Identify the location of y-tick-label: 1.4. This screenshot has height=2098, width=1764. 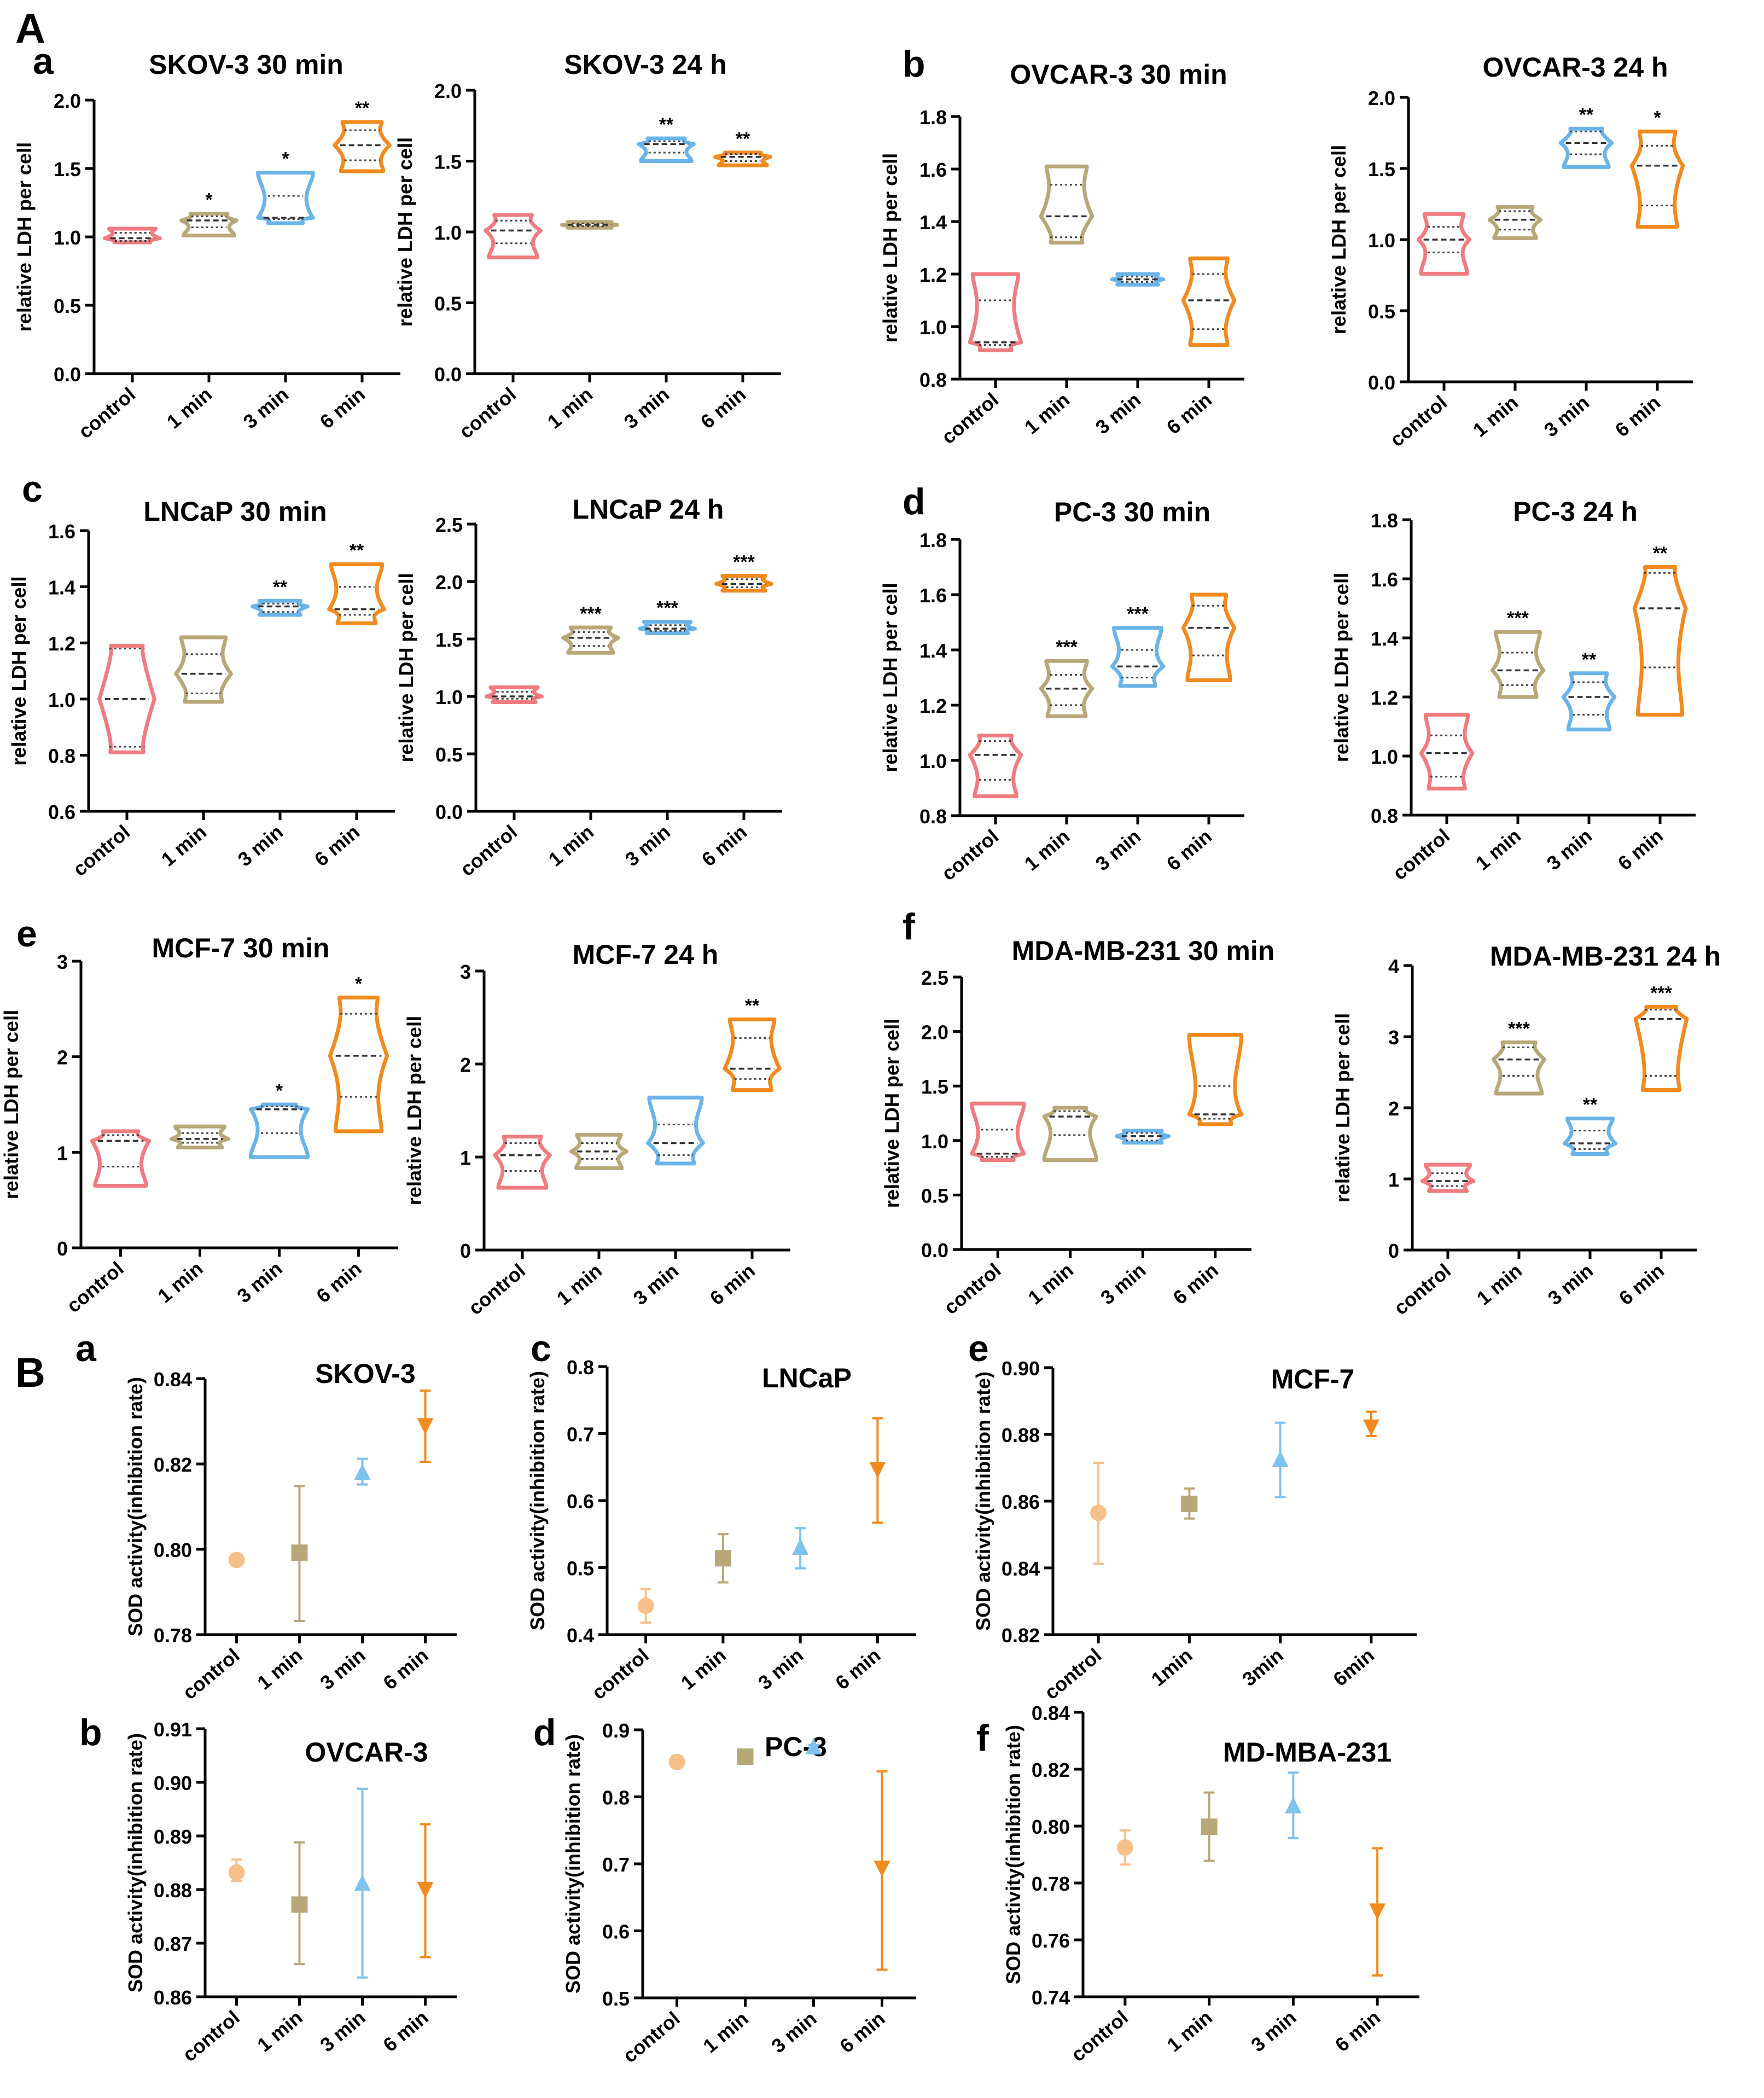
(933, 222).